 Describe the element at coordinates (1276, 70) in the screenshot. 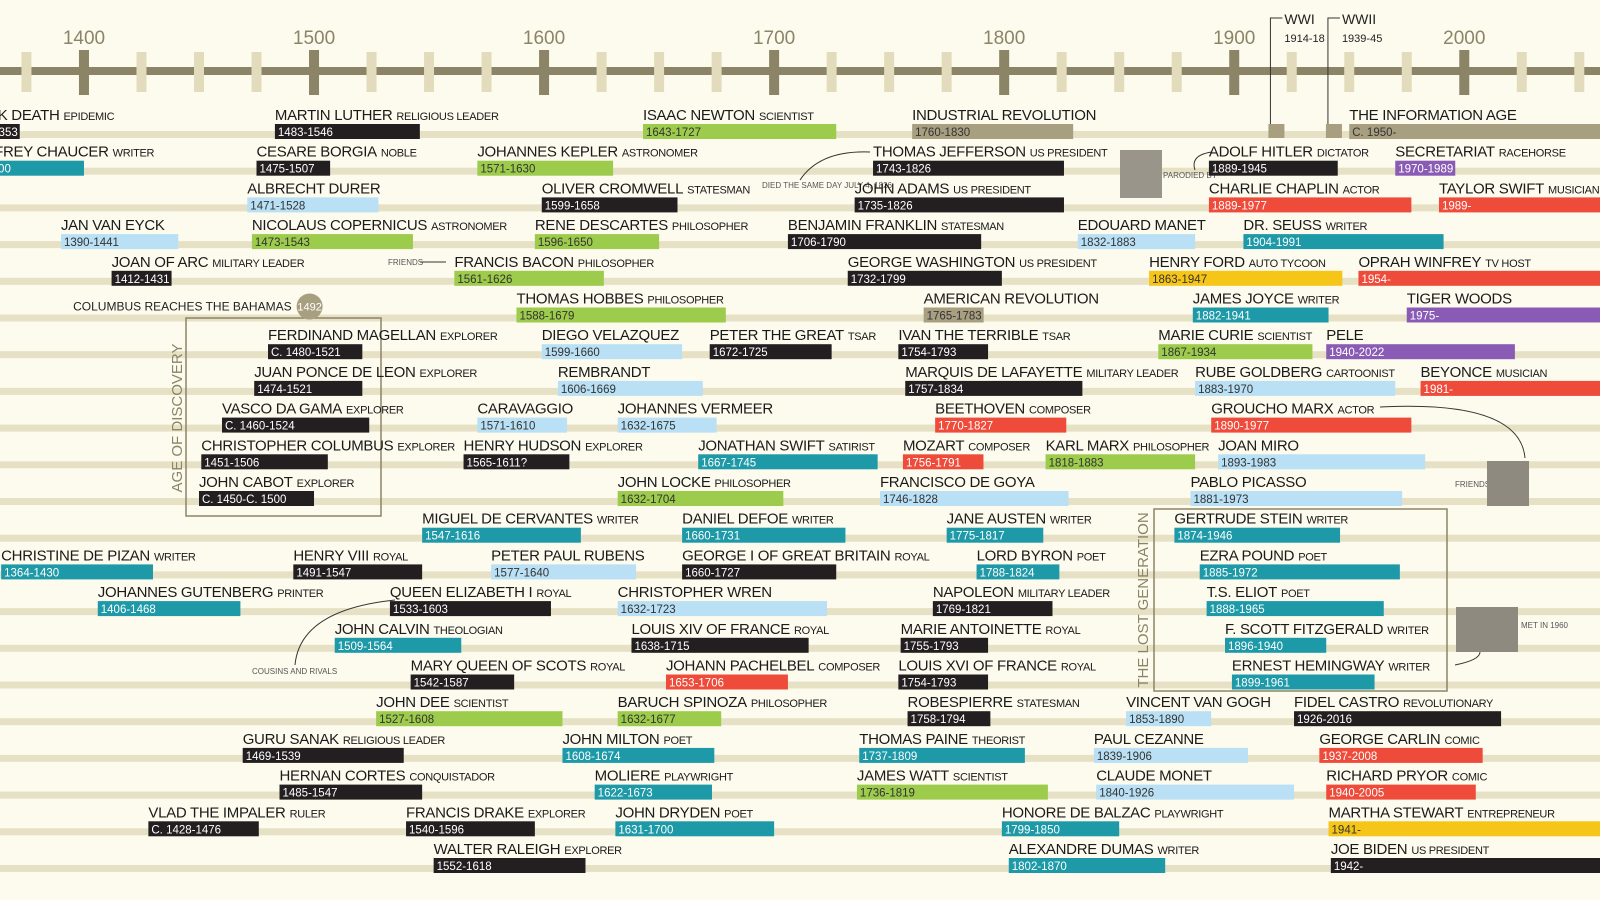

I see `war-line` at that location.